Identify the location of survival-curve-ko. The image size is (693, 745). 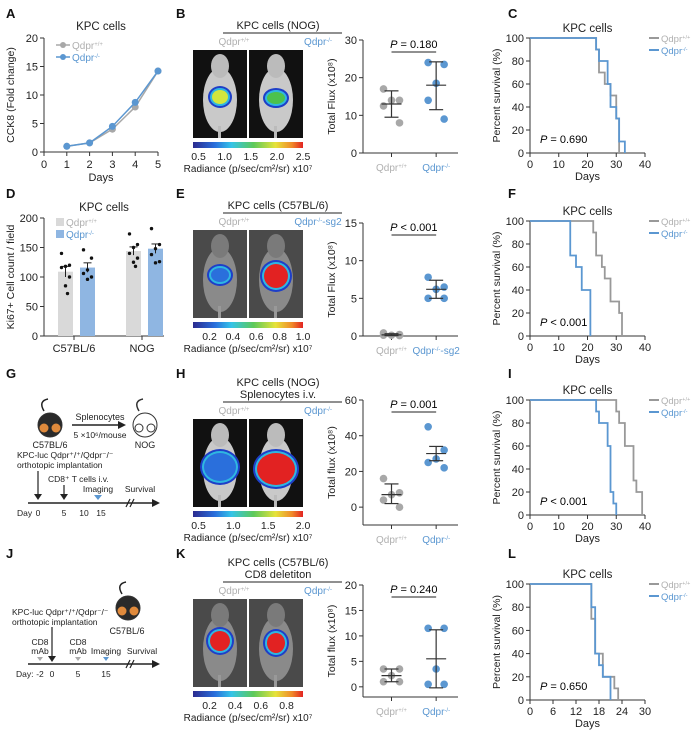
(561, 278).